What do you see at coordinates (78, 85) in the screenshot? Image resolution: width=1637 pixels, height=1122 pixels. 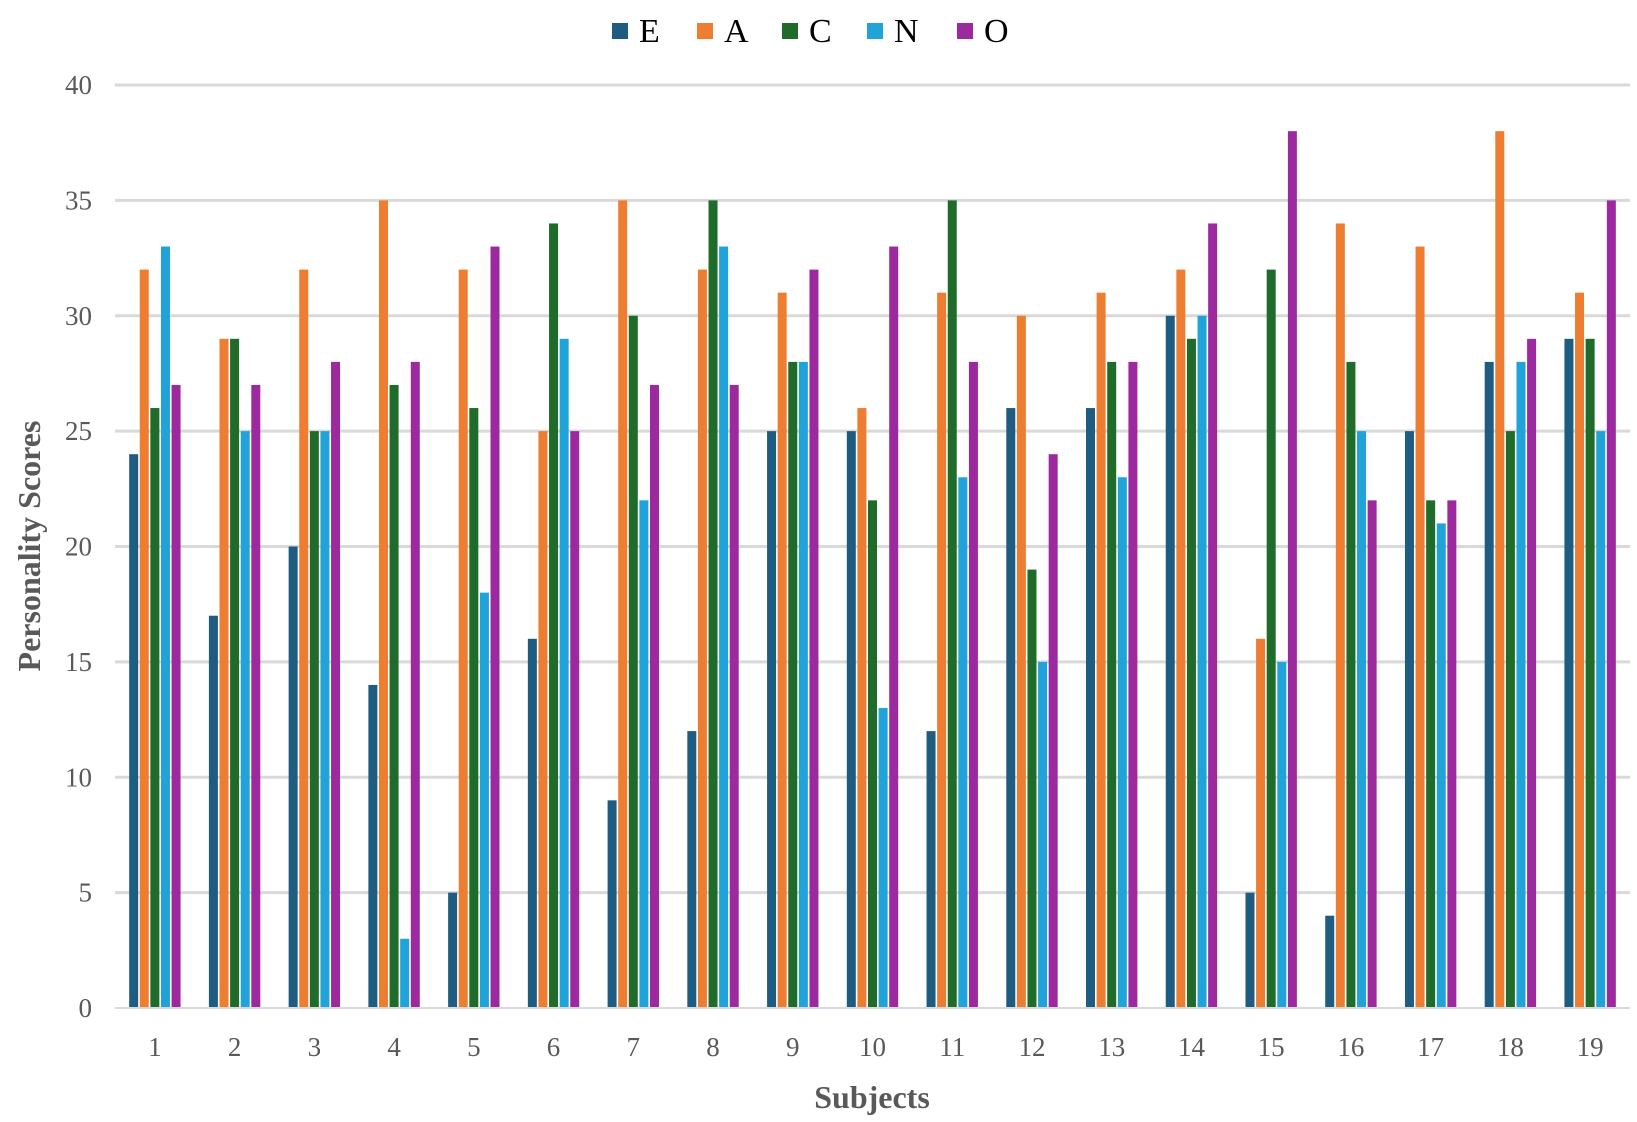 I see `y-tick-label: 40` at bounding box center [78, 85].